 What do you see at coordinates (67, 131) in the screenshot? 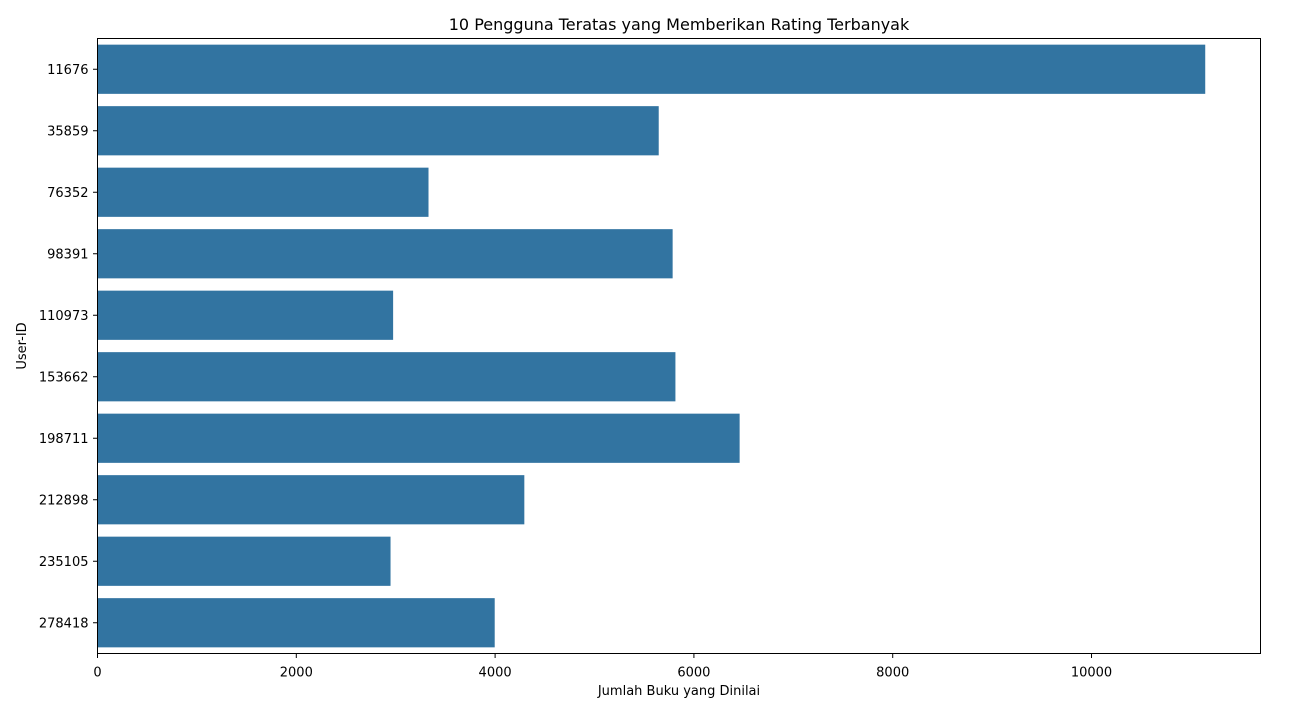
I see `y-tick-label: 35859` at bounding box center [67, 131].